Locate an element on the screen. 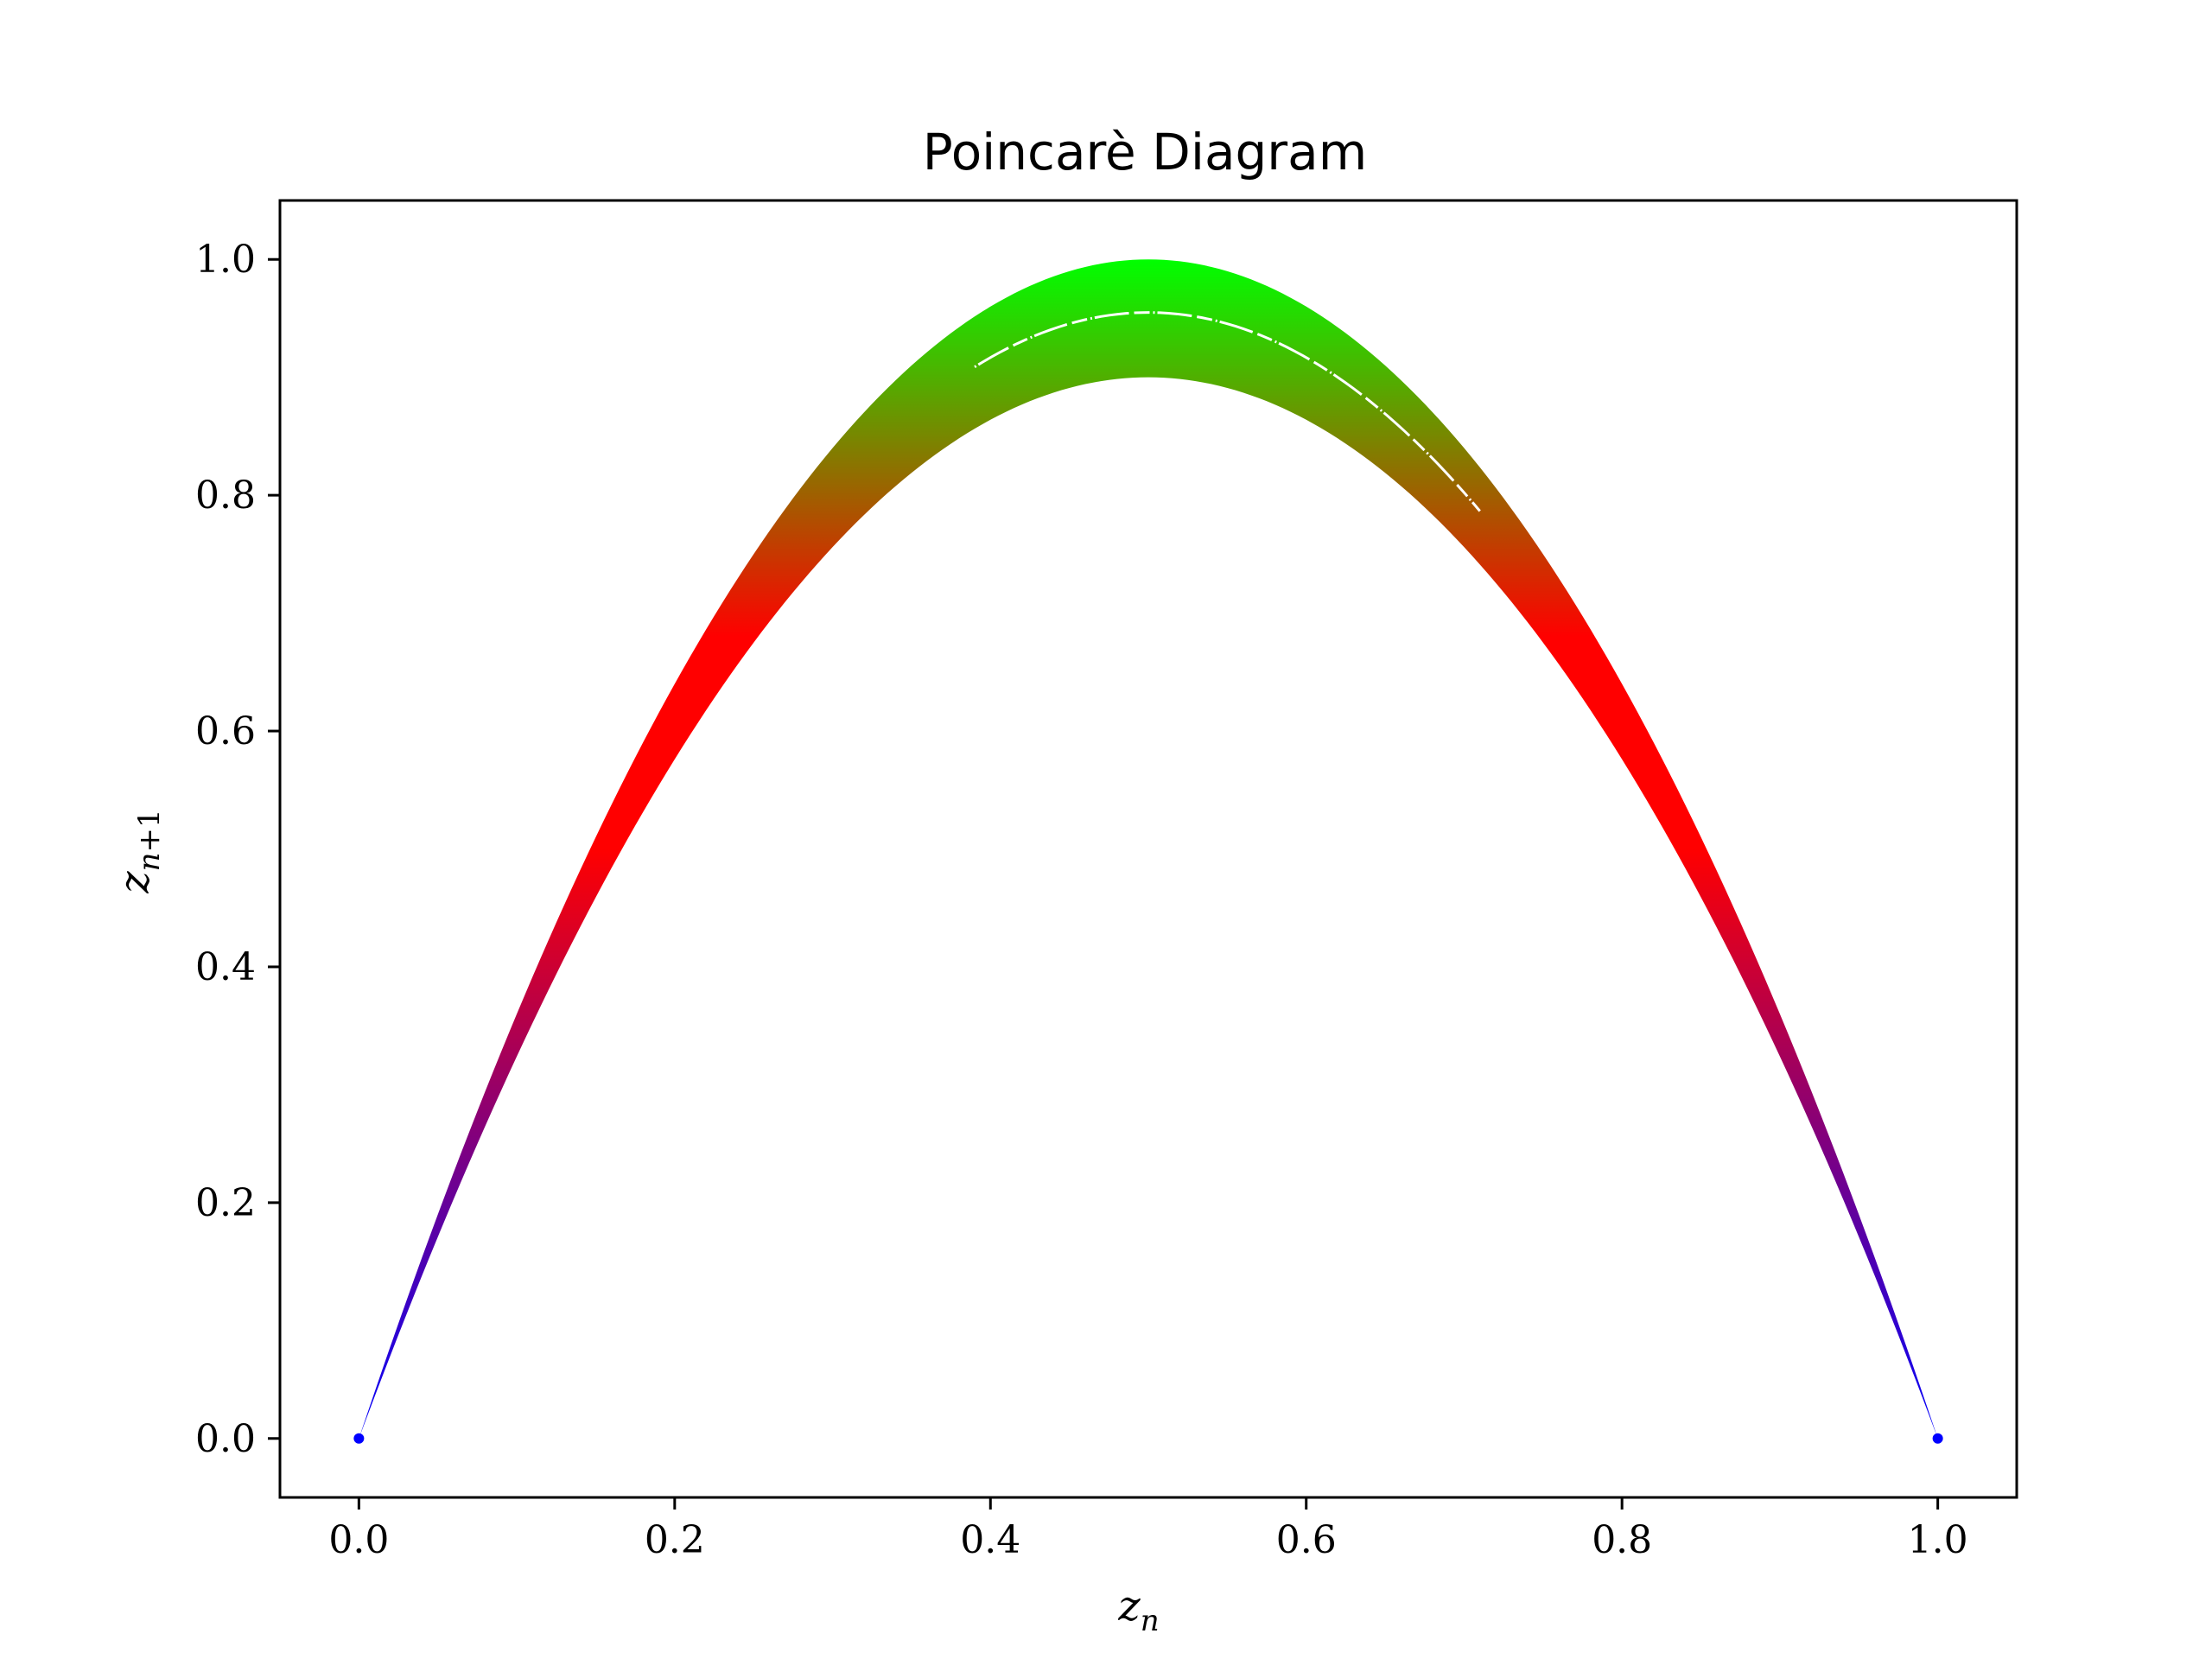 The height and width of the screenshot is (1659, 2212). x-axis-label: zn is located at coordinates (1138, 1610).